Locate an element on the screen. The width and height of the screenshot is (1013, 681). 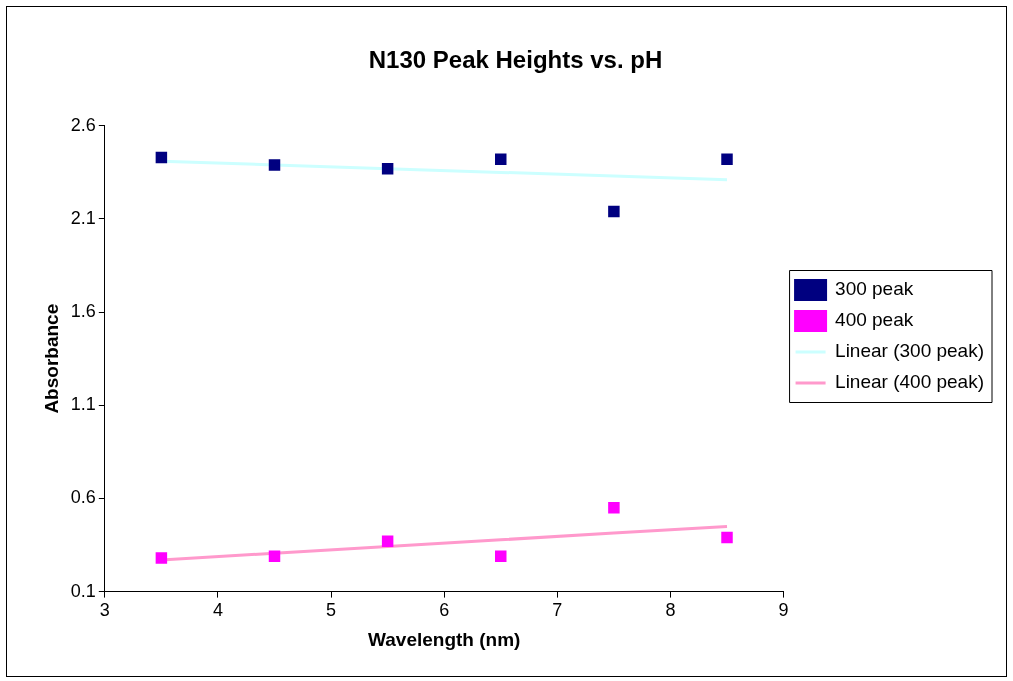
y-tick-label: 2.1 is located at coordinates (83, 217).